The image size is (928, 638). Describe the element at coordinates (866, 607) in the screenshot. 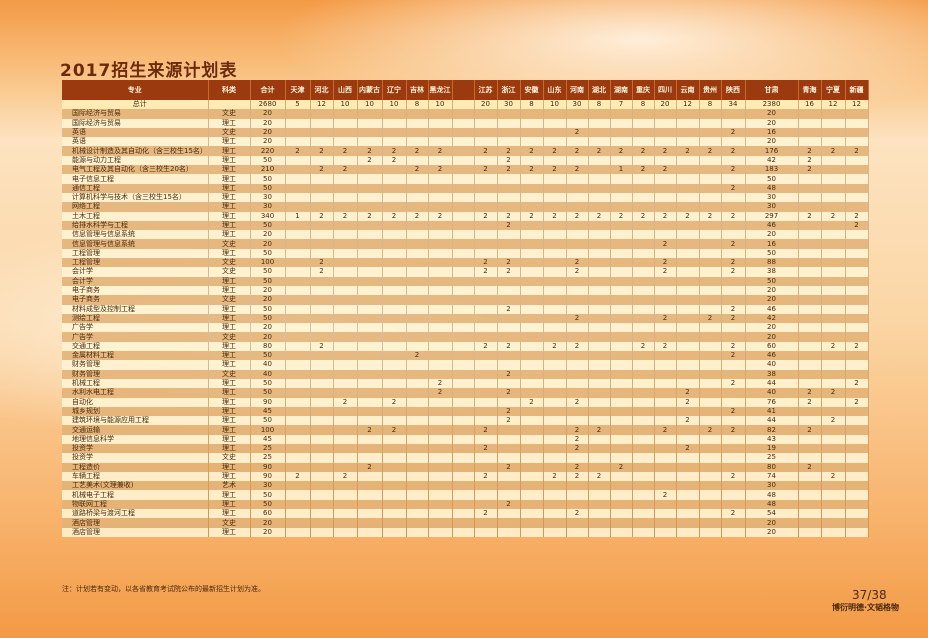

I see `school-motto: 博衍明德·文韬格物` at that location.